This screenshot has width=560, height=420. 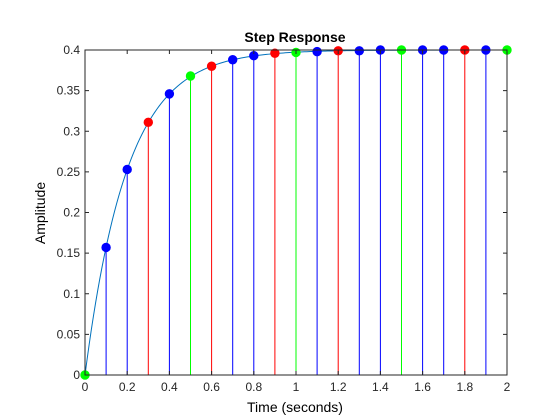 I want to click on x-tick-label: 1.2, so click(x=338, y=387).